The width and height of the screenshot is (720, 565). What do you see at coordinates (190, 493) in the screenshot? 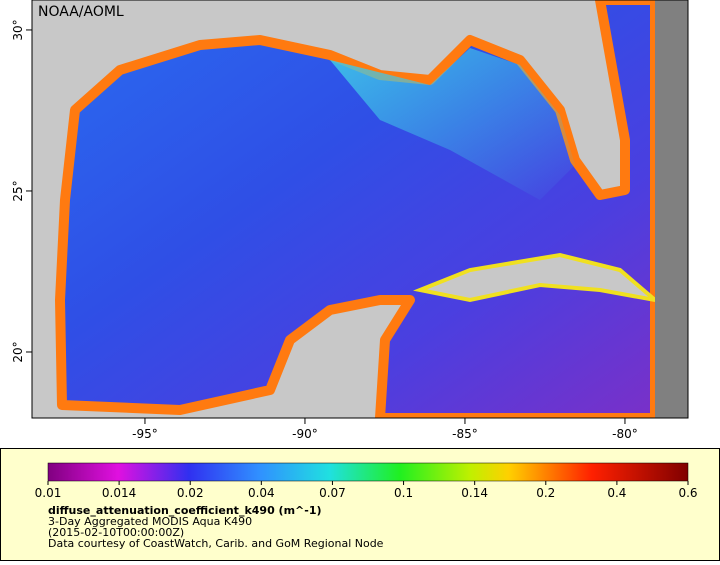
I see `colorbar-tick-label: 0.02` at bounding box center [190, 493].